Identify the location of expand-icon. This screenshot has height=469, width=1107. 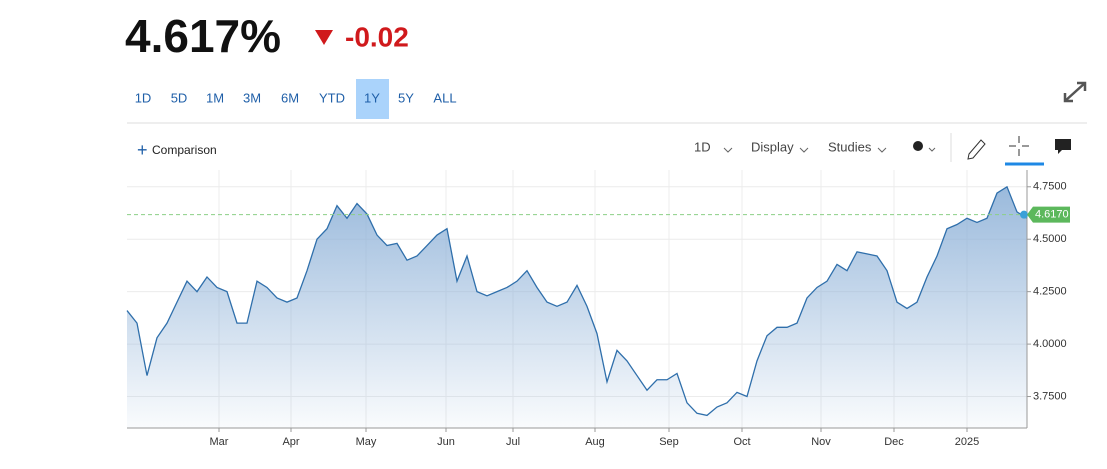
(1075, 92).